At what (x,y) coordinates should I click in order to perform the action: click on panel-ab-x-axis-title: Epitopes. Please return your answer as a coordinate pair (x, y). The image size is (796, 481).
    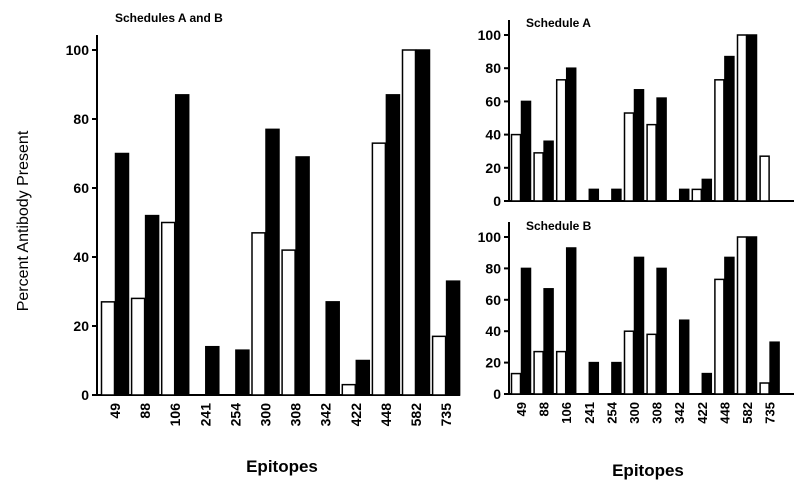
    Looking at the image, I should click on (282, 466).